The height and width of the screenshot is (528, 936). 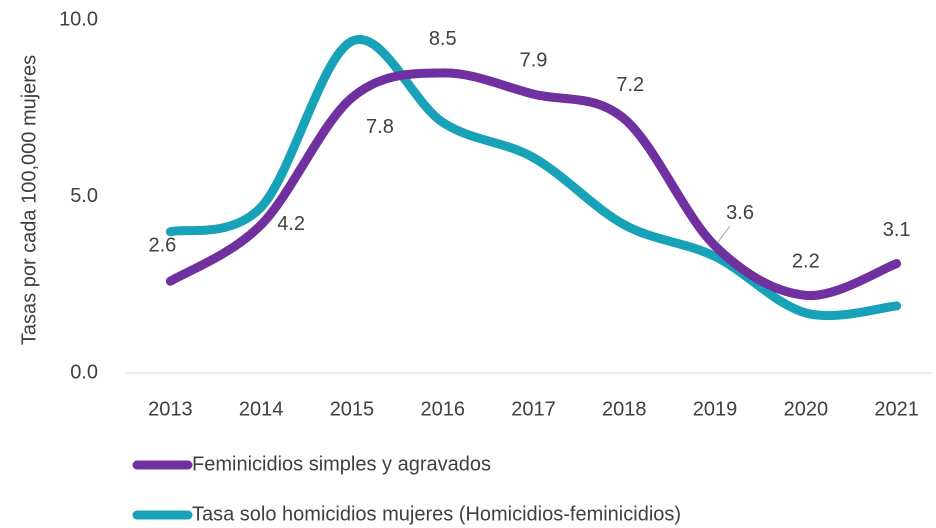 I want to click on data-label: 3.1, so click(x=897, y=230).